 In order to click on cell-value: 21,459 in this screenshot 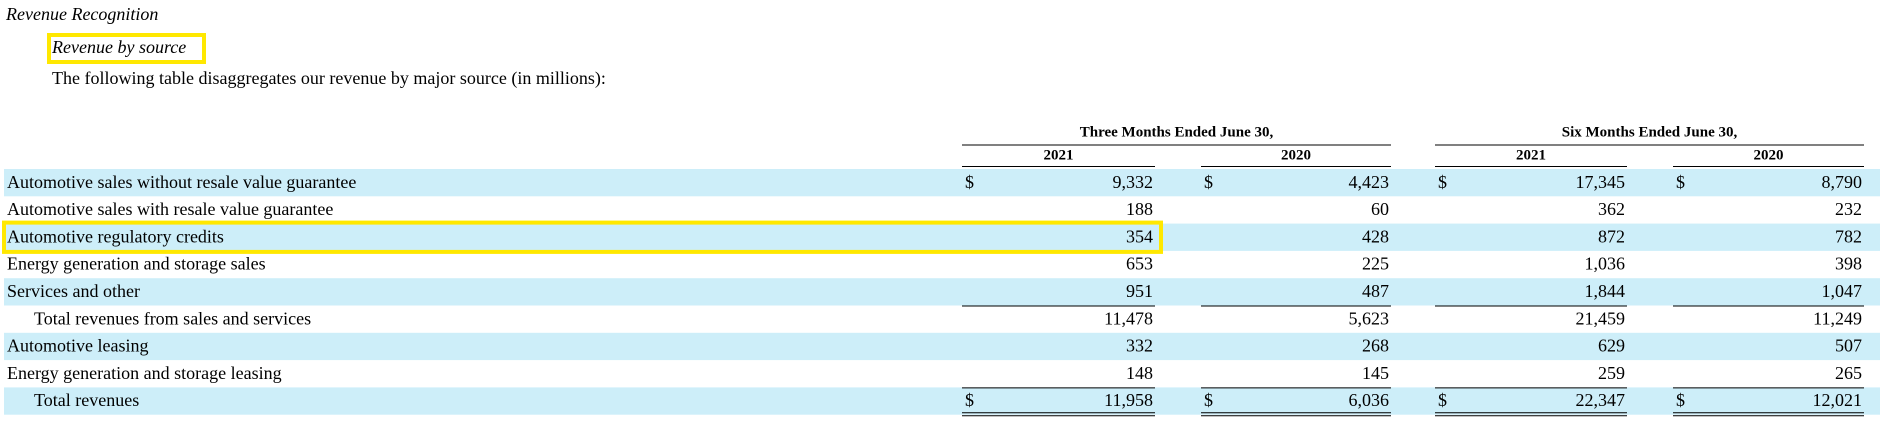, I will do `click(1601, 318)`.